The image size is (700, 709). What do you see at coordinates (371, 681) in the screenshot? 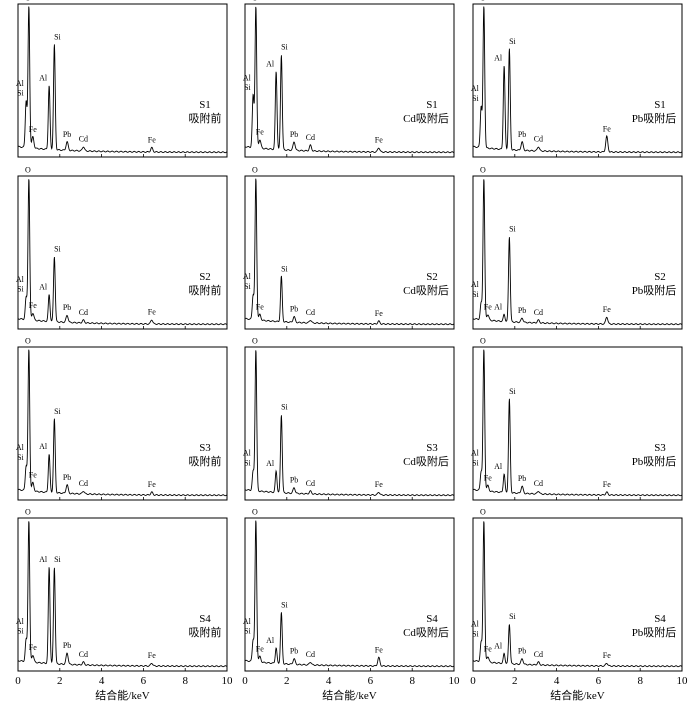
I see `x-tick-label: 6` at bounding box center [371, 681].